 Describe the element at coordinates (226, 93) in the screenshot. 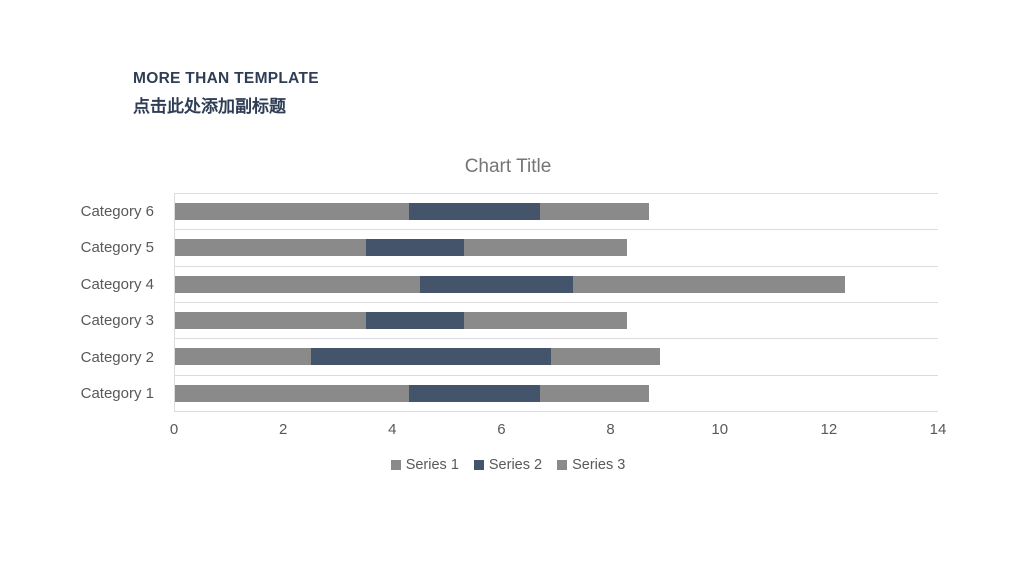

I see `slide-header: MORE THAN TEMPLATE 点击此处添加副标题` at that location.